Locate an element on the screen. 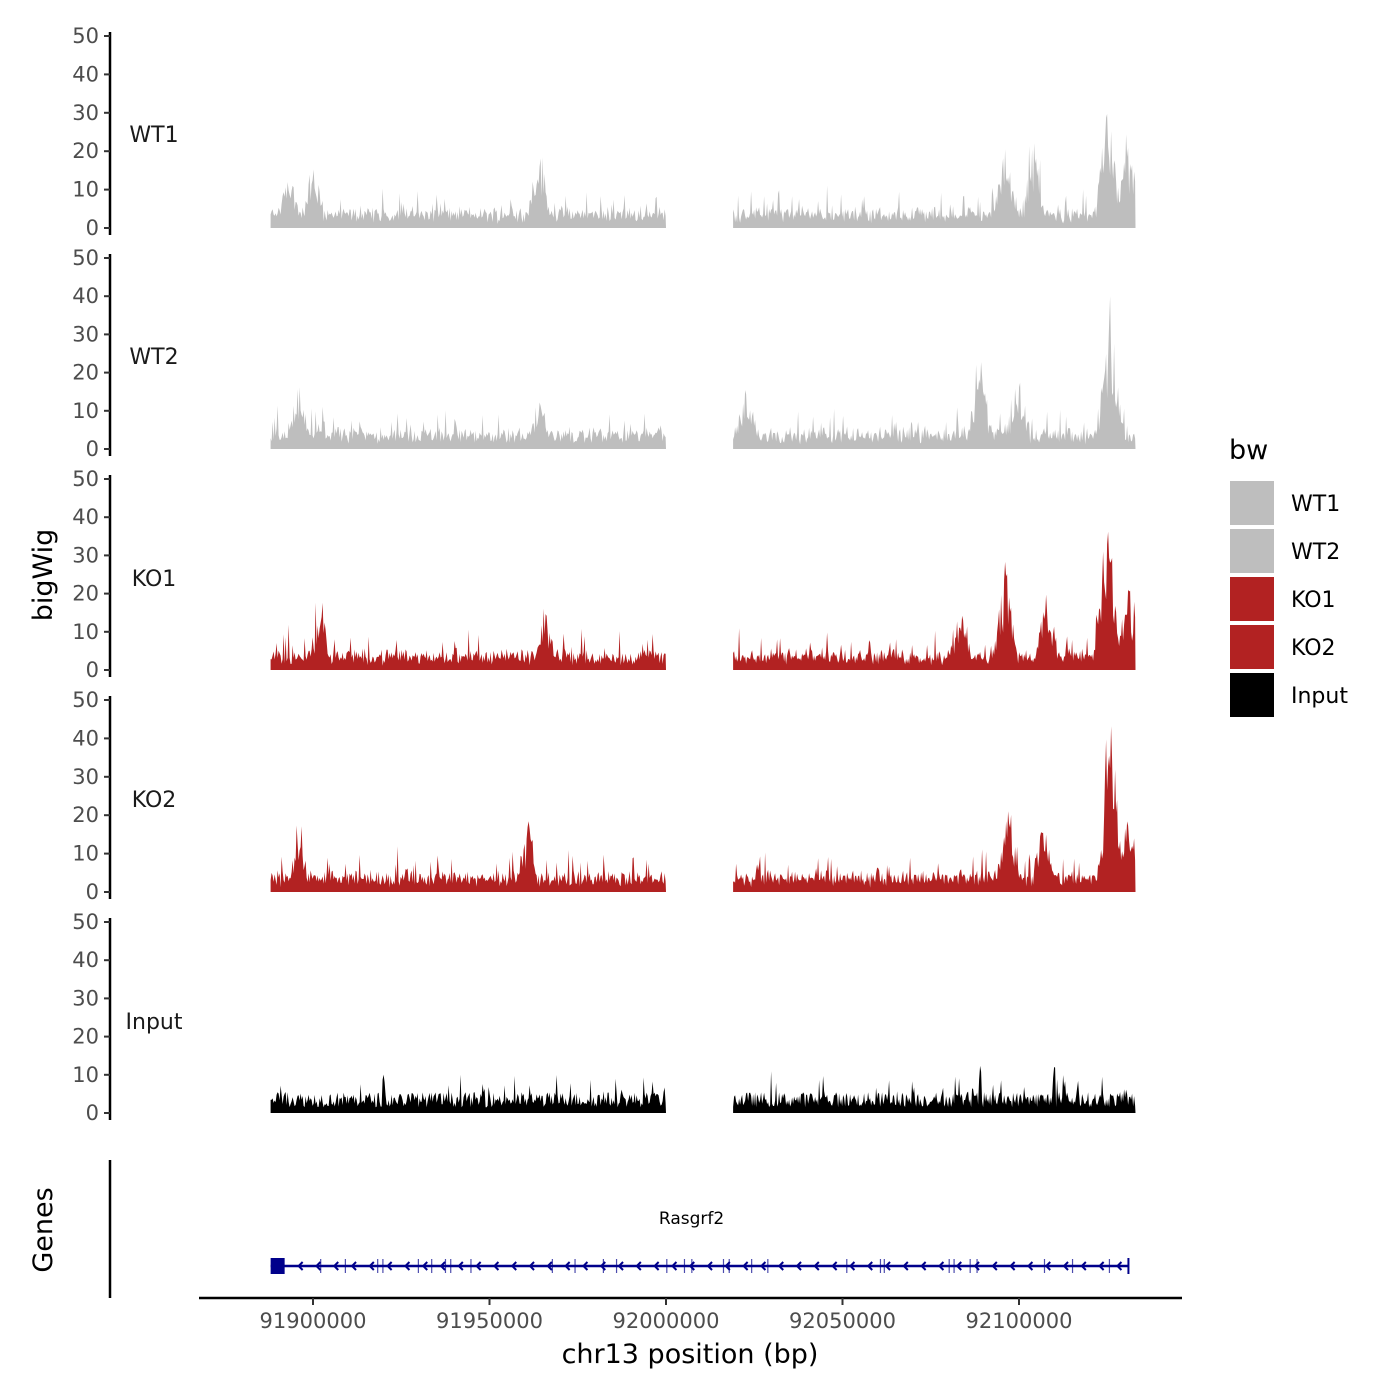 This screenshot has width=1400, height=1400. track-input: 0 10 20 30 40 50 Input is located at coordinates (604, 1017).